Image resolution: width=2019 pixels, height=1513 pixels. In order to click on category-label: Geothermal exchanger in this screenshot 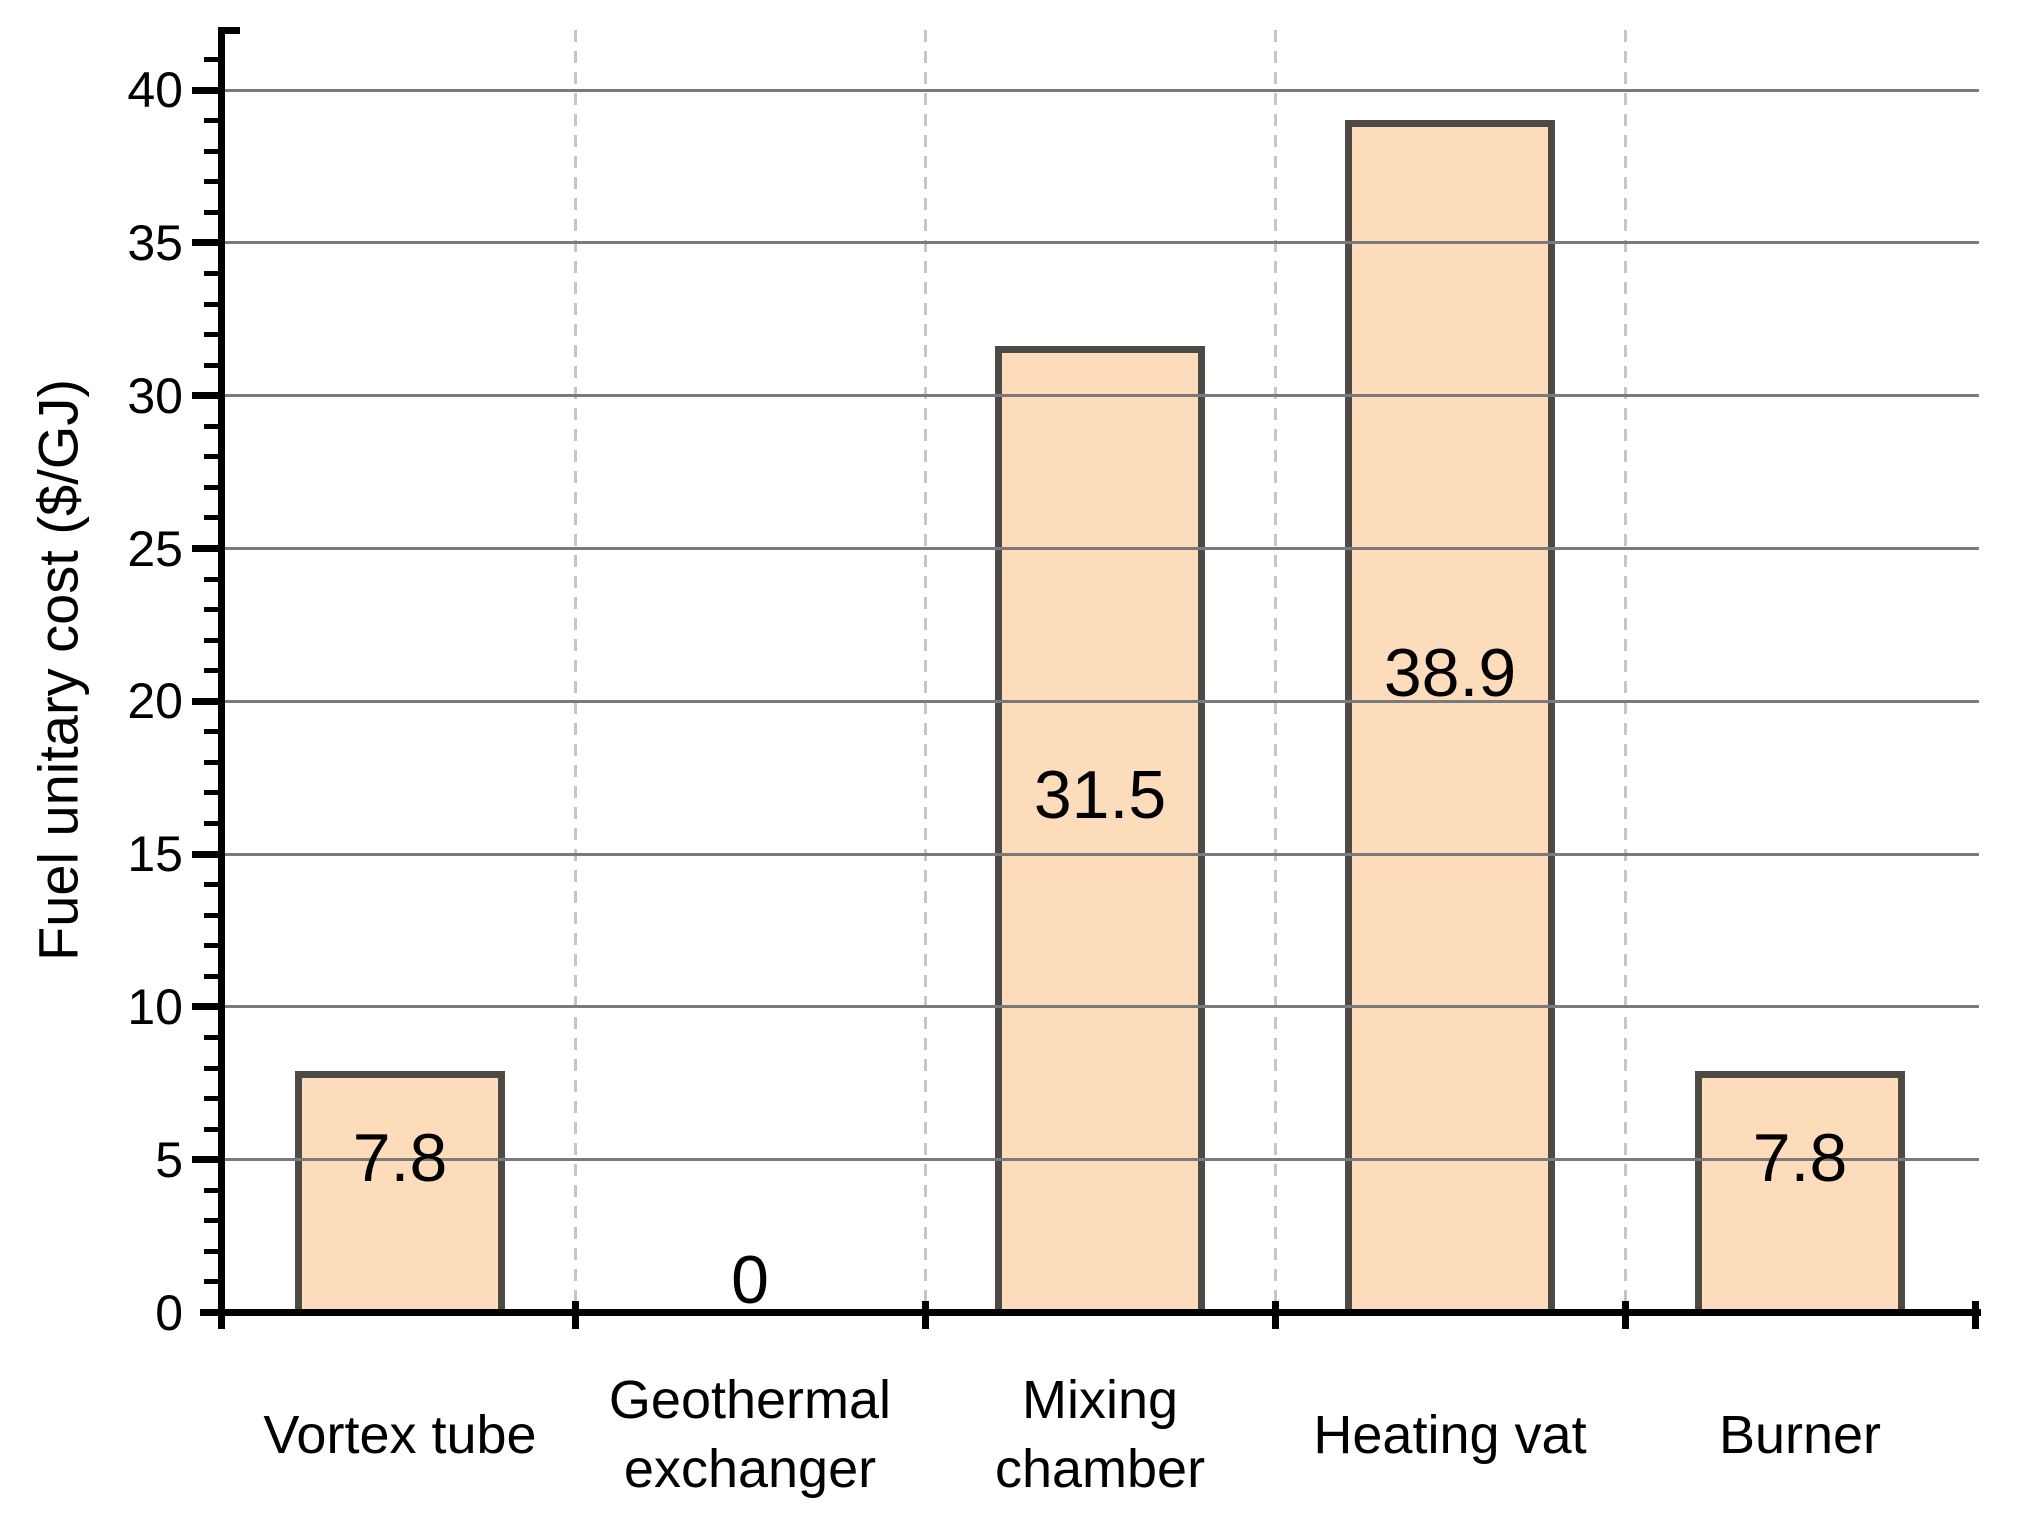, I will do `click(750, 1434)`.